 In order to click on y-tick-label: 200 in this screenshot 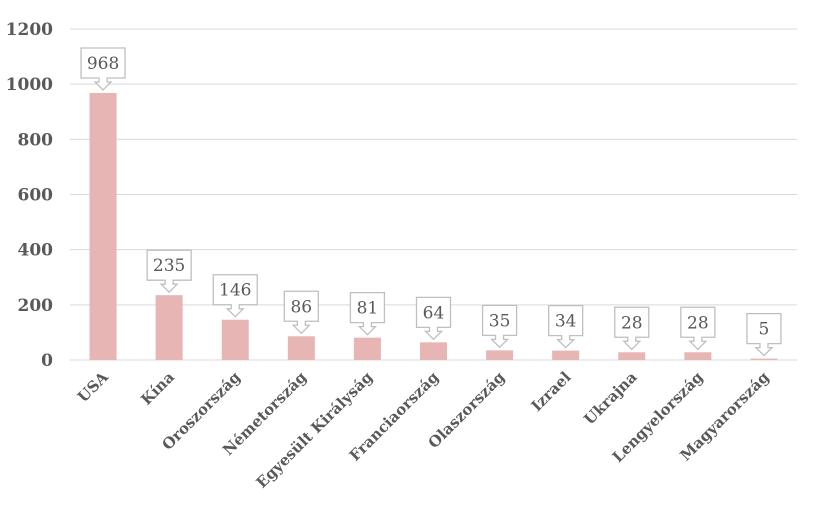, I will do `click(36, 306)`.